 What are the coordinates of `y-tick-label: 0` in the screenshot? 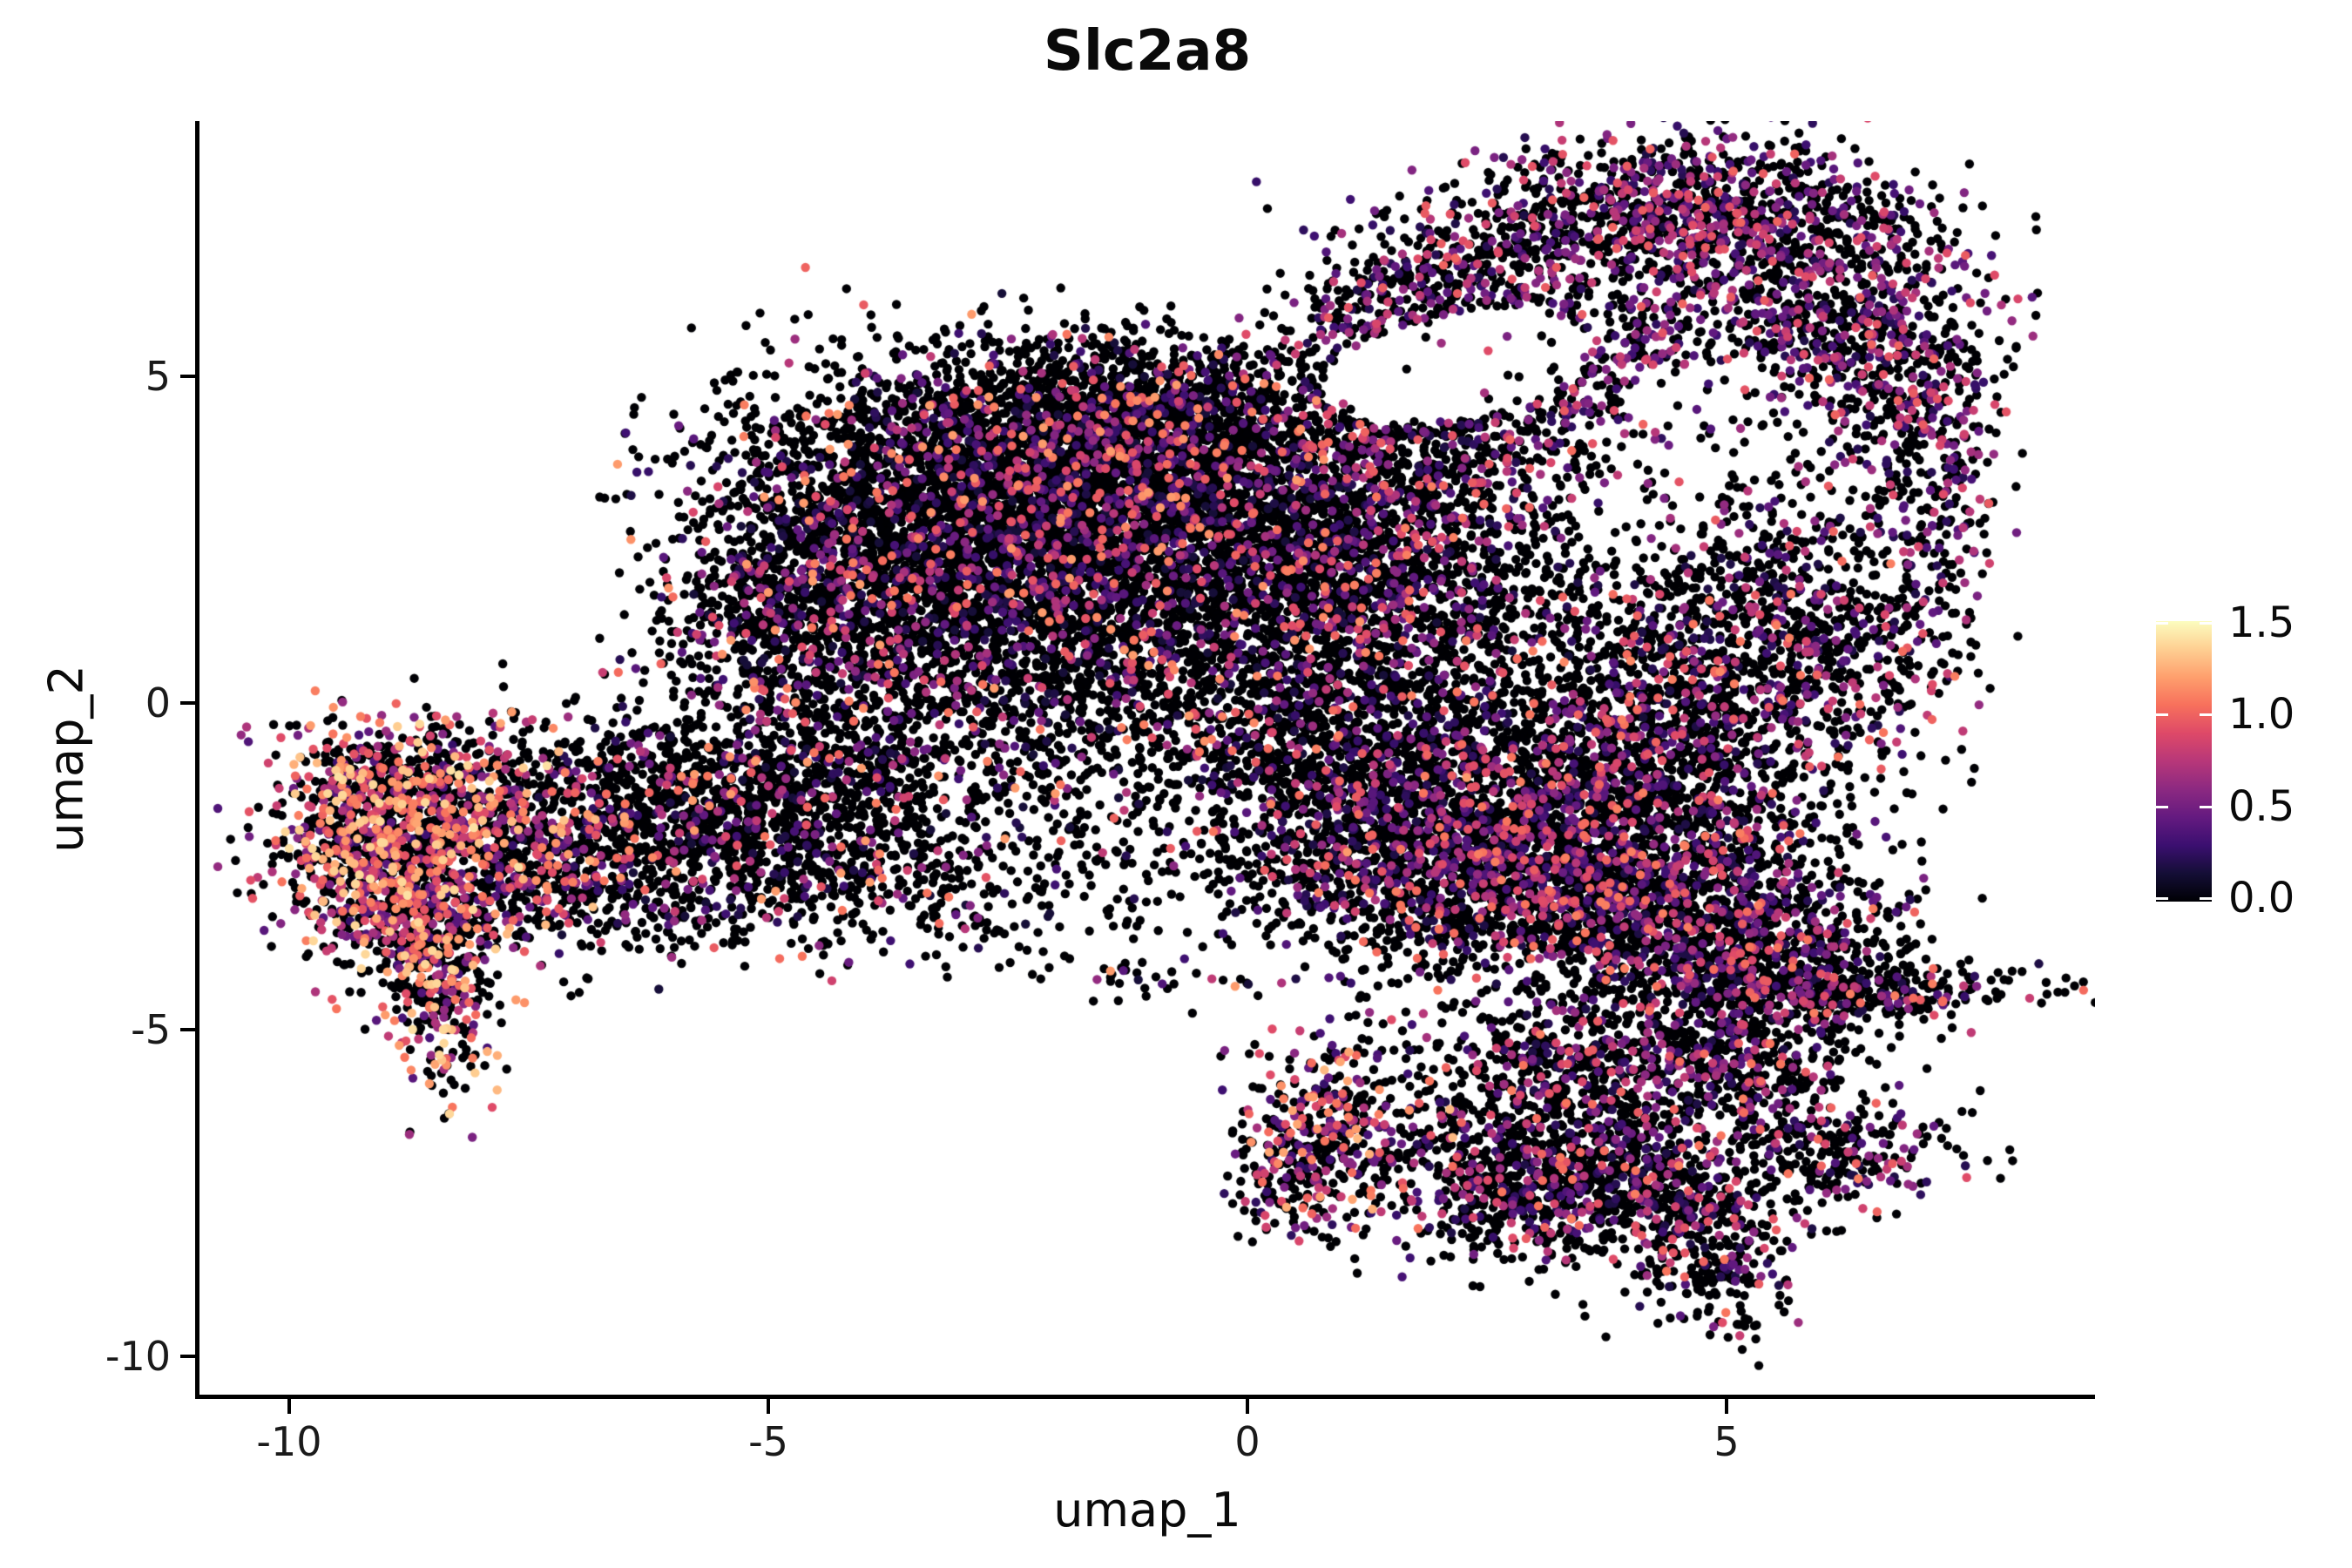 It's located at (158, 703).